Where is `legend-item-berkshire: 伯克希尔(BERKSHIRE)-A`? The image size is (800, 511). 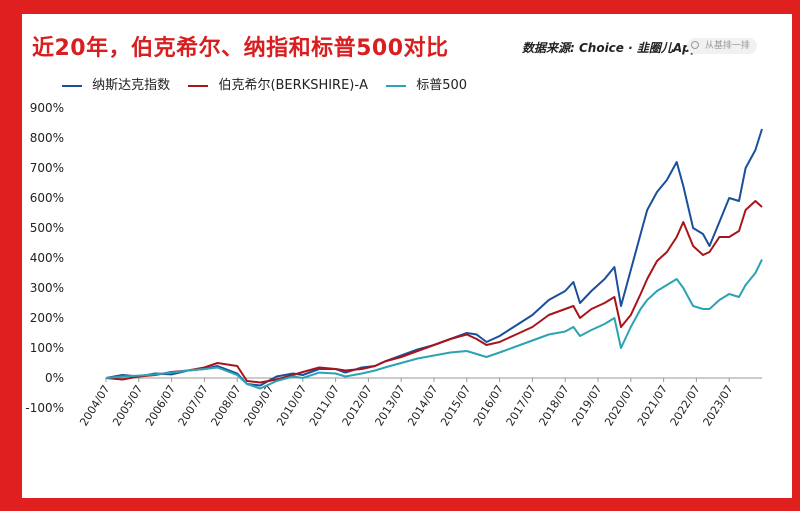 legend-item-berkshire: 伯克希尔(BERKSHIRE)-A is located at coordinates (278, 83).